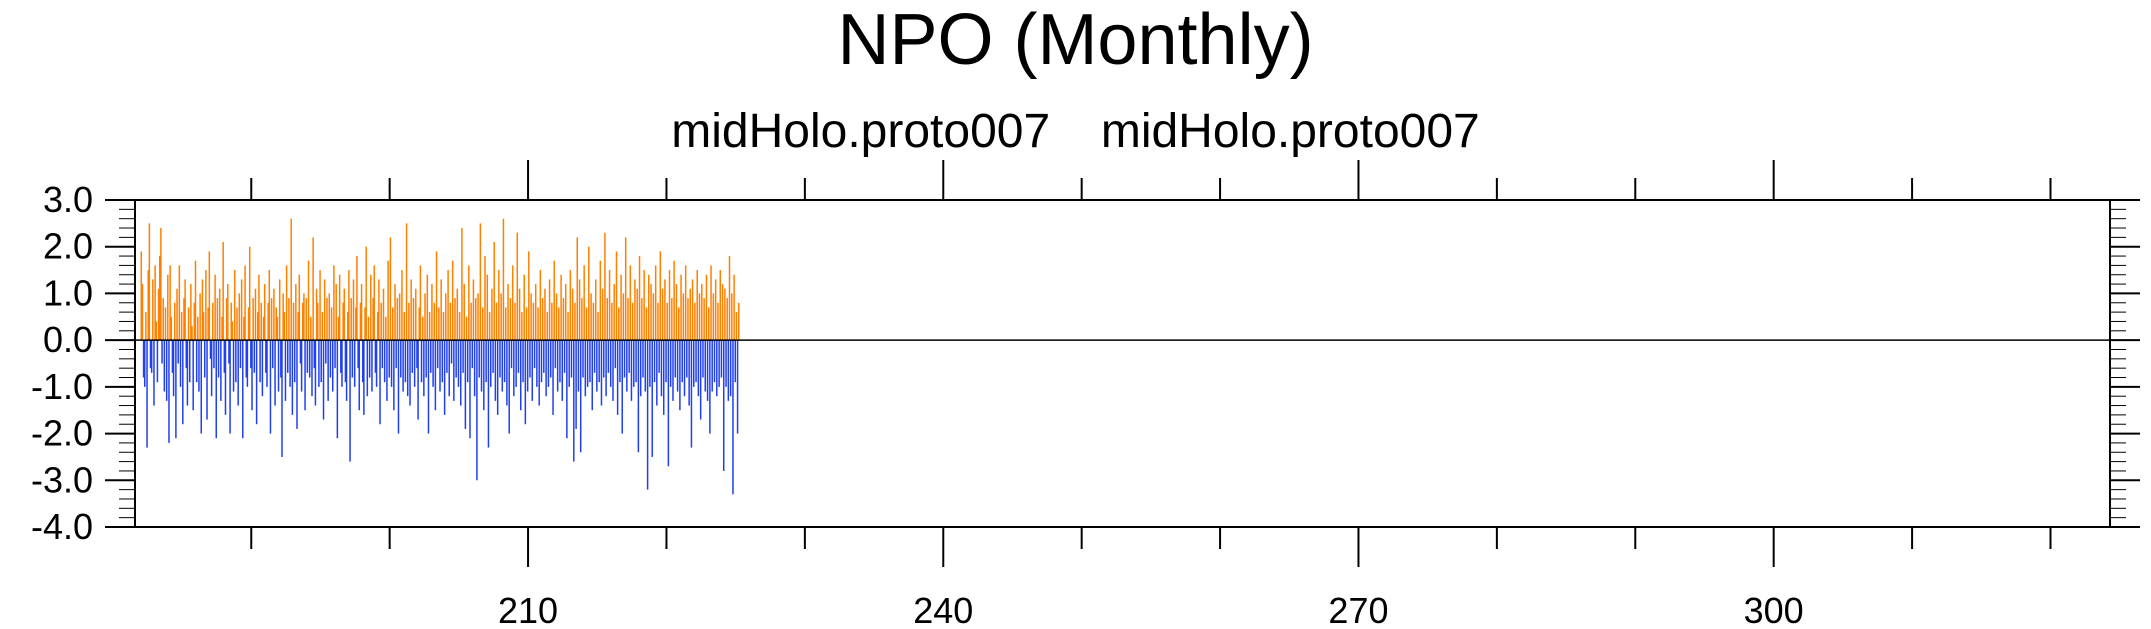  I want to click on y-tick-label: 0.0, so click(68, 339).